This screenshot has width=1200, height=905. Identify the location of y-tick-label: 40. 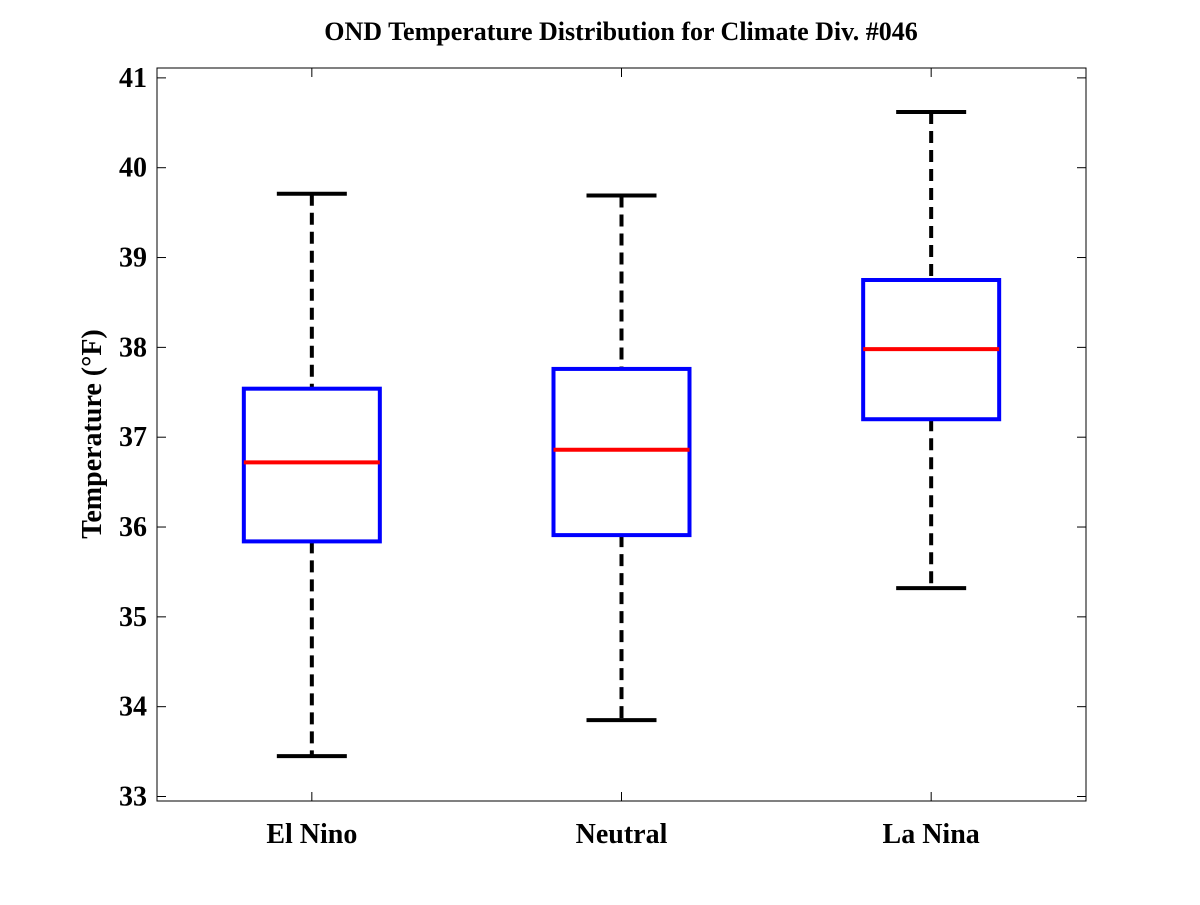
(133, 168).